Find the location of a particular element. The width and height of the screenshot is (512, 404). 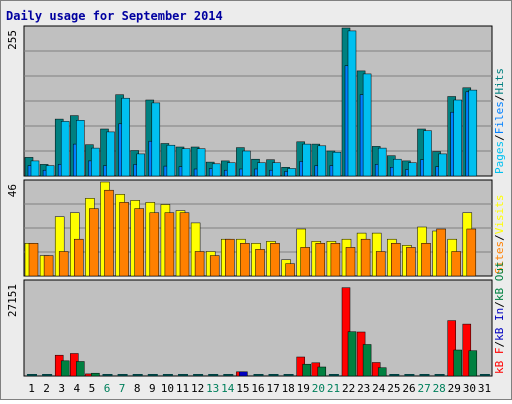

x-tick-label: 20 is located at coordinates (318, 388).